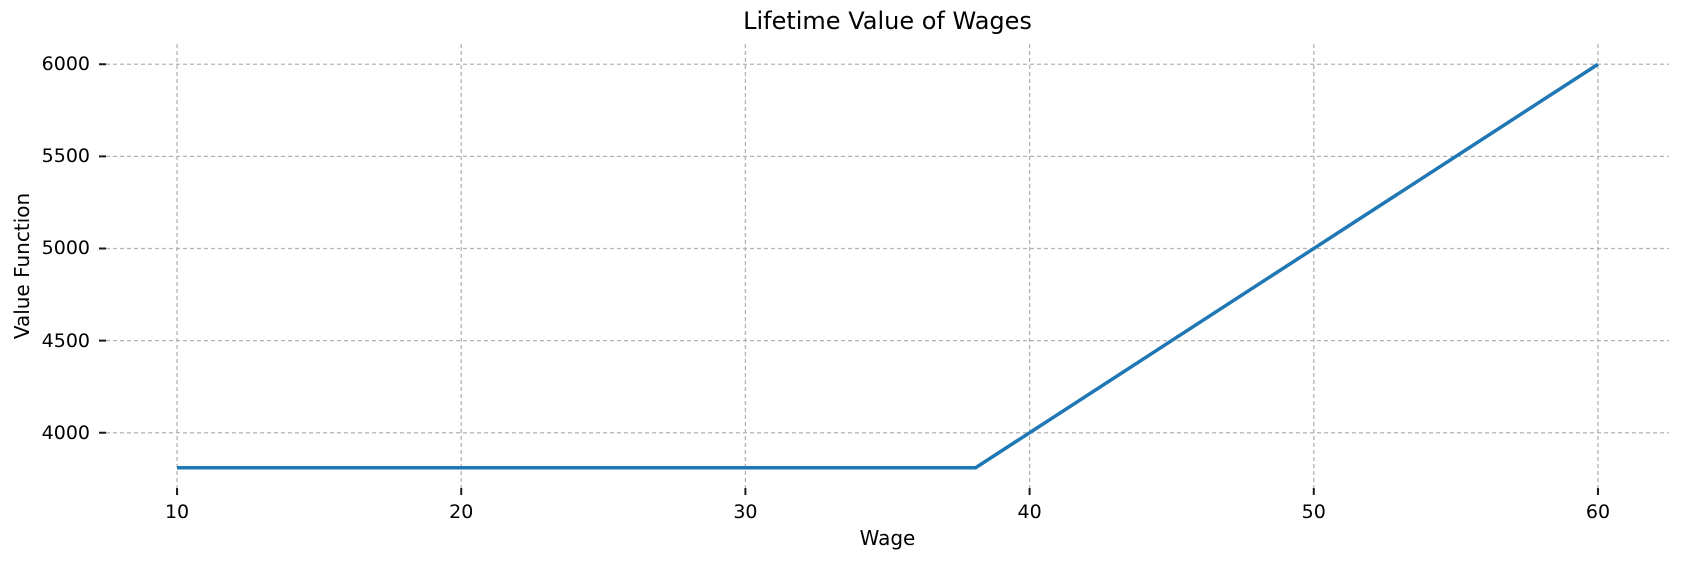  What do you see at coordinates (1598, 512) in the screenshot?
I see `x-tick-label-60: 60` at bounding box center [1598, 512].